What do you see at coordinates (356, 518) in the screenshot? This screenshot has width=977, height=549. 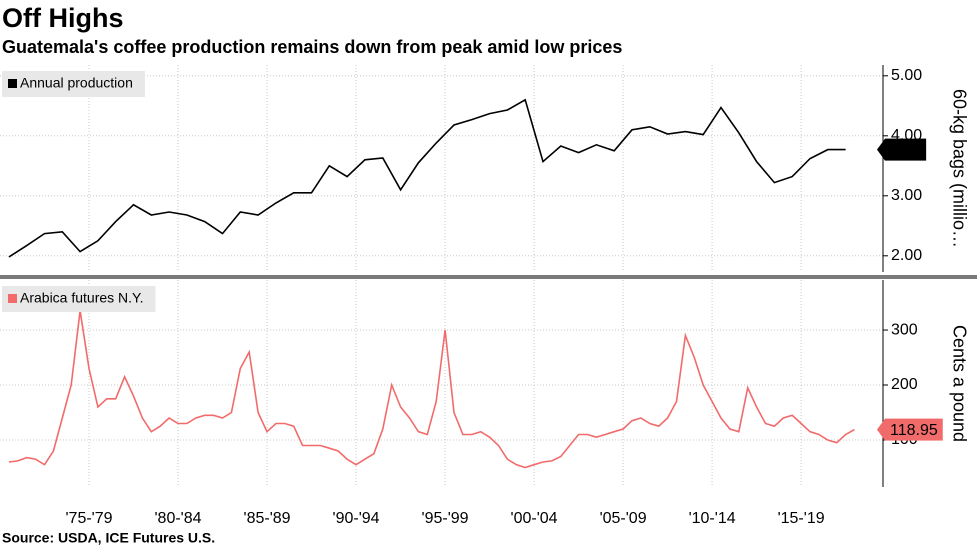 I see `x-tick-label: '90-'94` at bounding box center [356, 518].